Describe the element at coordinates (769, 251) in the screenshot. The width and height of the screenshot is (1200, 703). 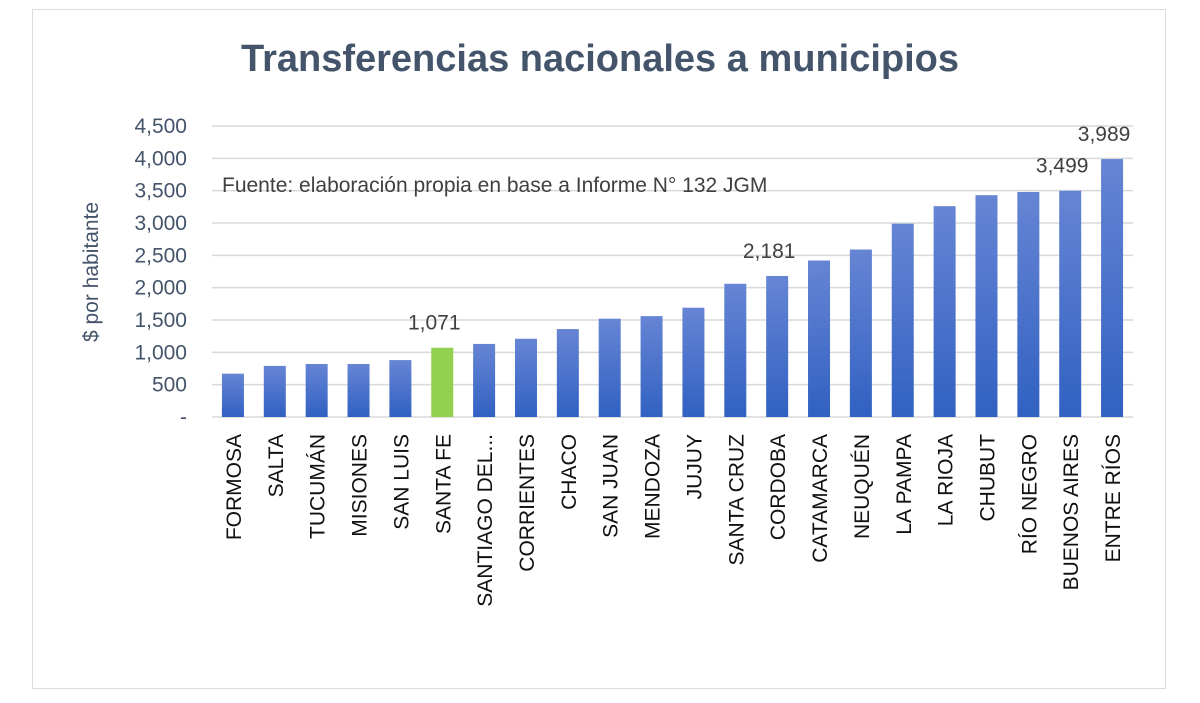
I see `data-label: 2,181` at that location.